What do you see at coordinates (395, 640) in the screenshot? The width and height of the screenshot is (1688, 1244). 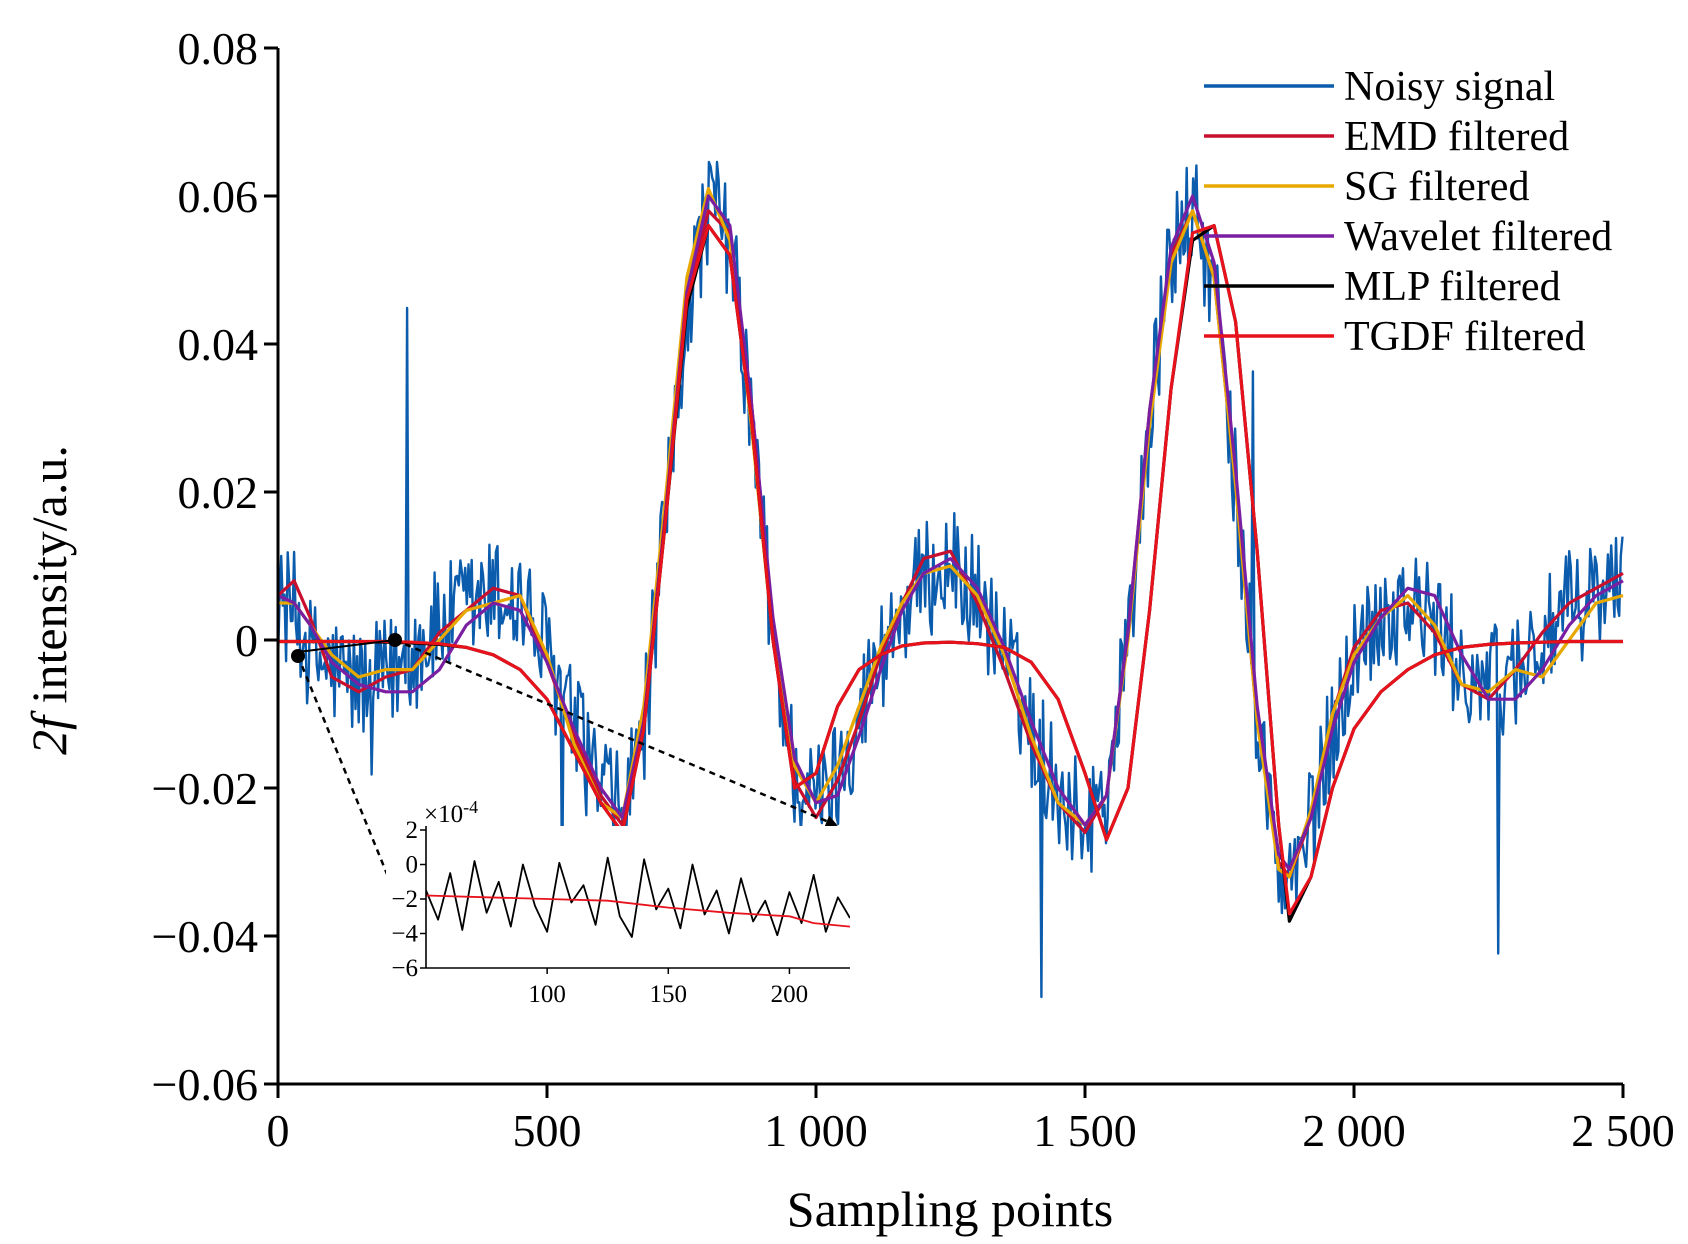 I see `zoom-end-marker` at bounding box center [395, 640].